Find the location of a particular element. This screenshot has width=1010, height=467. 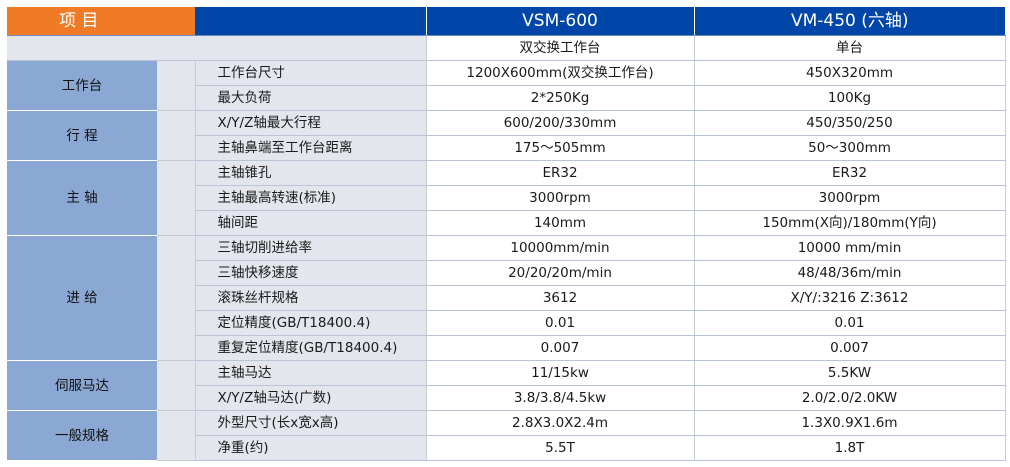

value-model-a: 5.5T is located at coordinates (559, 448).